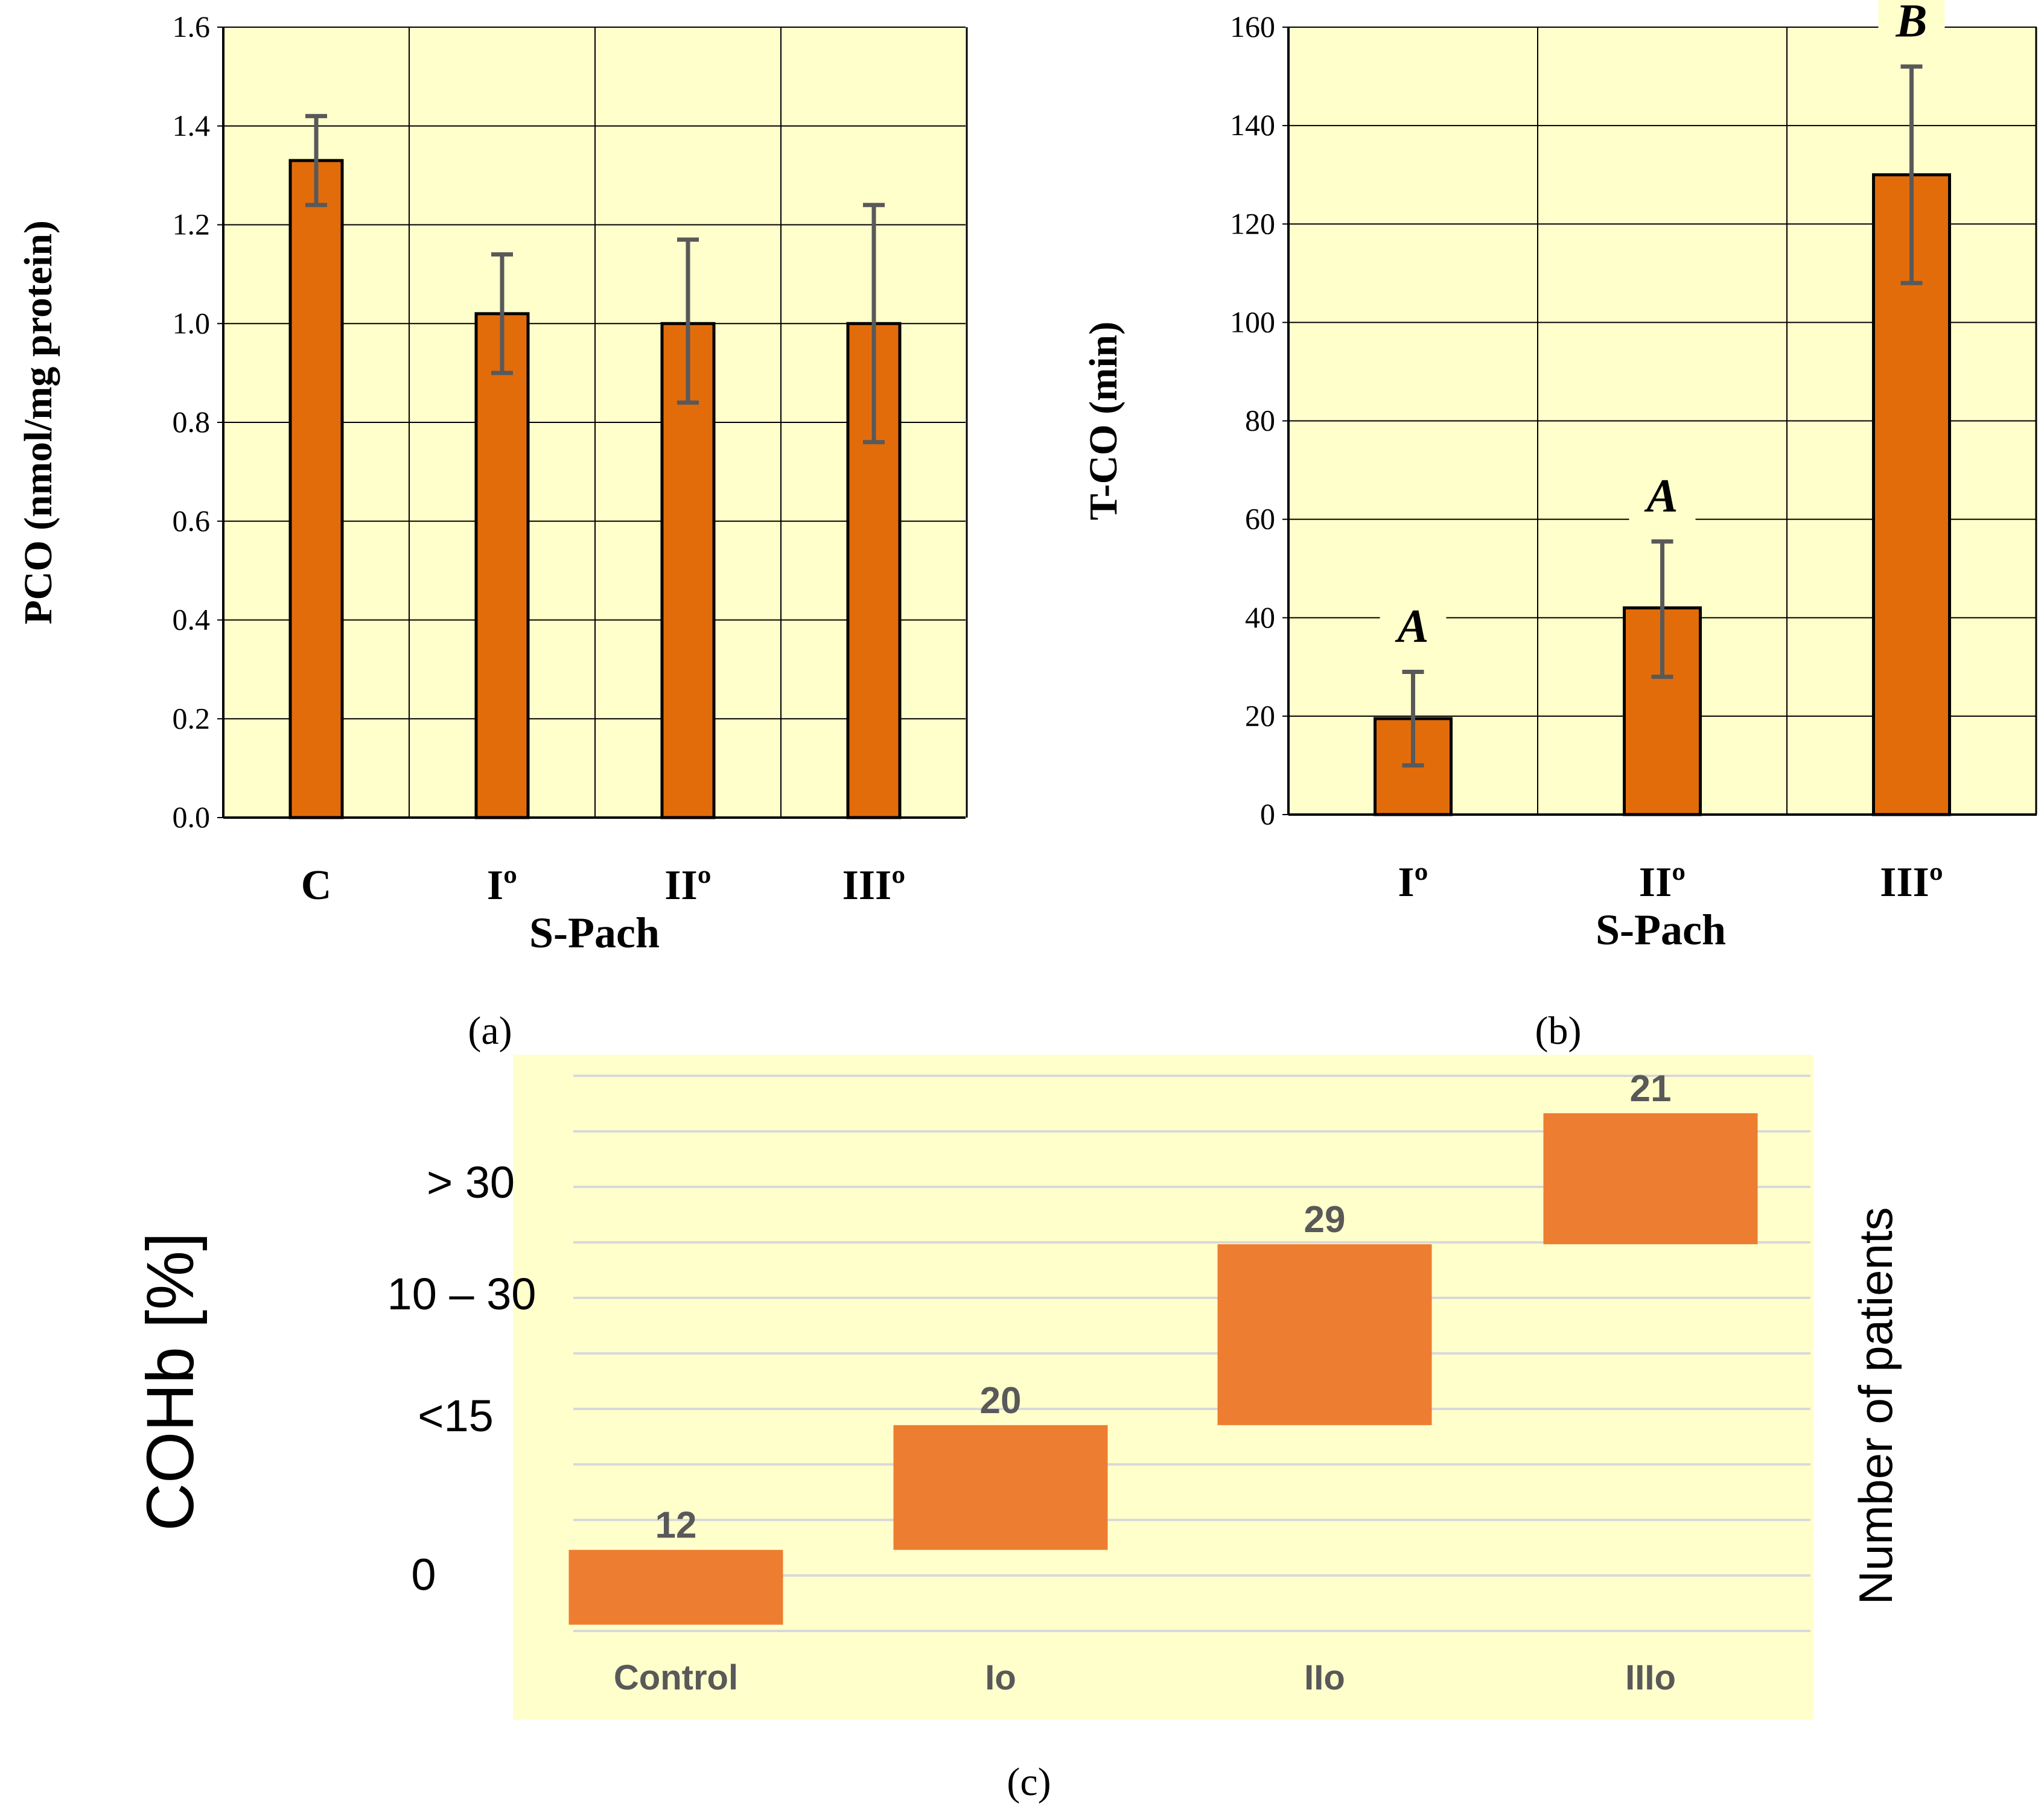 Image resolution: width=2044 pixels, height=1818 pixels. Describe the element at coordinates (1260, 420) in the screenshot. I see `y-tick-label: 80` at that location.